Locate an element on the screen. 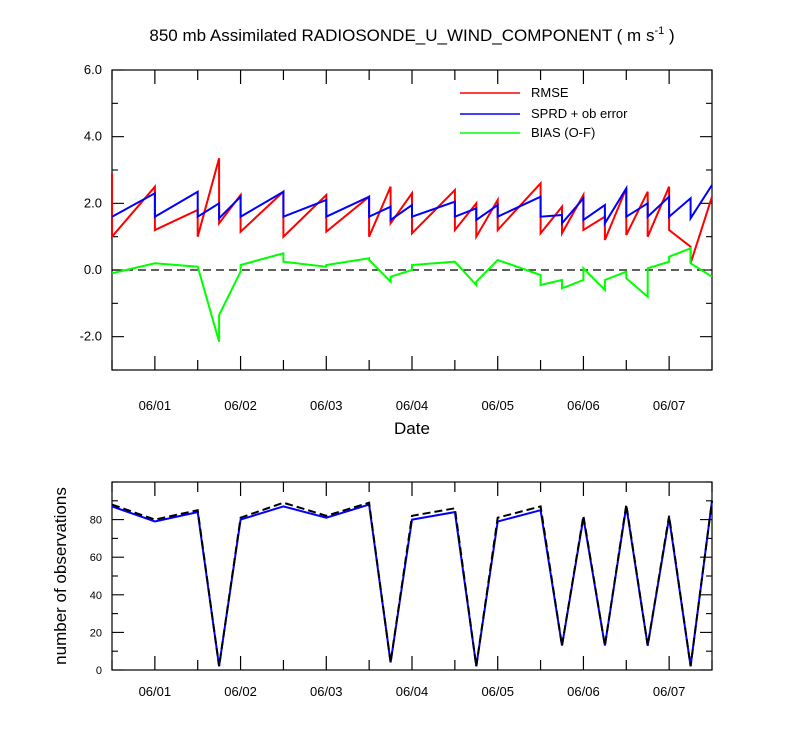 The image size is (800, 750). y-tick-label: 0 is located at coordinates (99, 671).